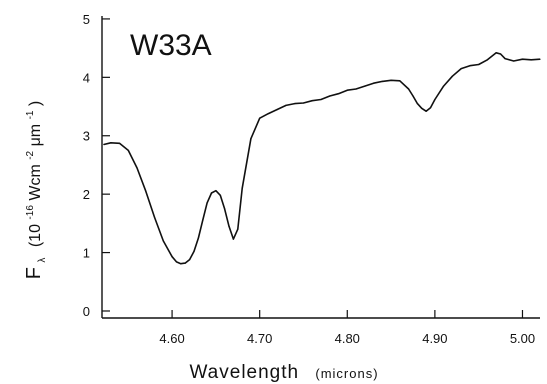 The width and height of the screenshot is (547, 384). What do you see at coordinates (86, 253) in the screenshot?
I see `y-tick-label: 1` at bounding box center [86, 253].